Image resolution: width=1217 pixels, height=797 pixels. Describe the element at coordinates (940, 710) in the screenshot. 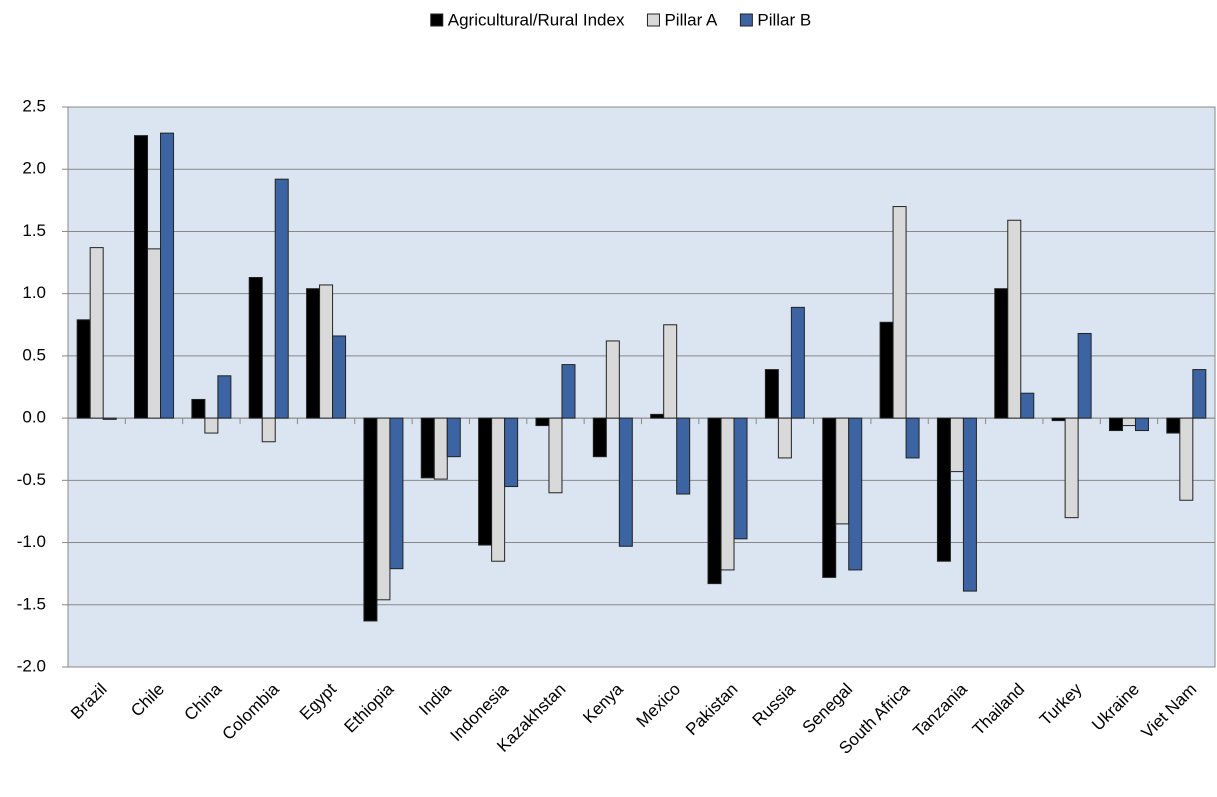

I see `x-tick-label: Tanzania` at that location.